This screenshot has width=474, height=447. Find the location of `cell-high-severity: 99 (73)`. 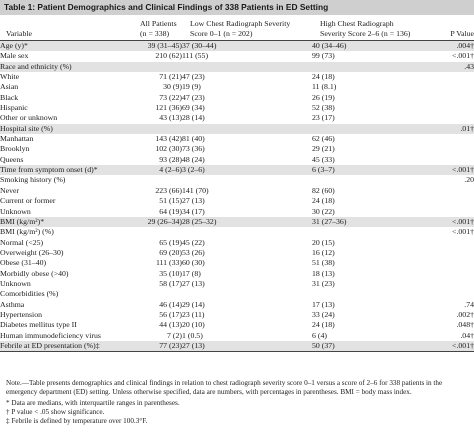

cell-high-severity: 99 (73) is located at coordinates (323, 56).